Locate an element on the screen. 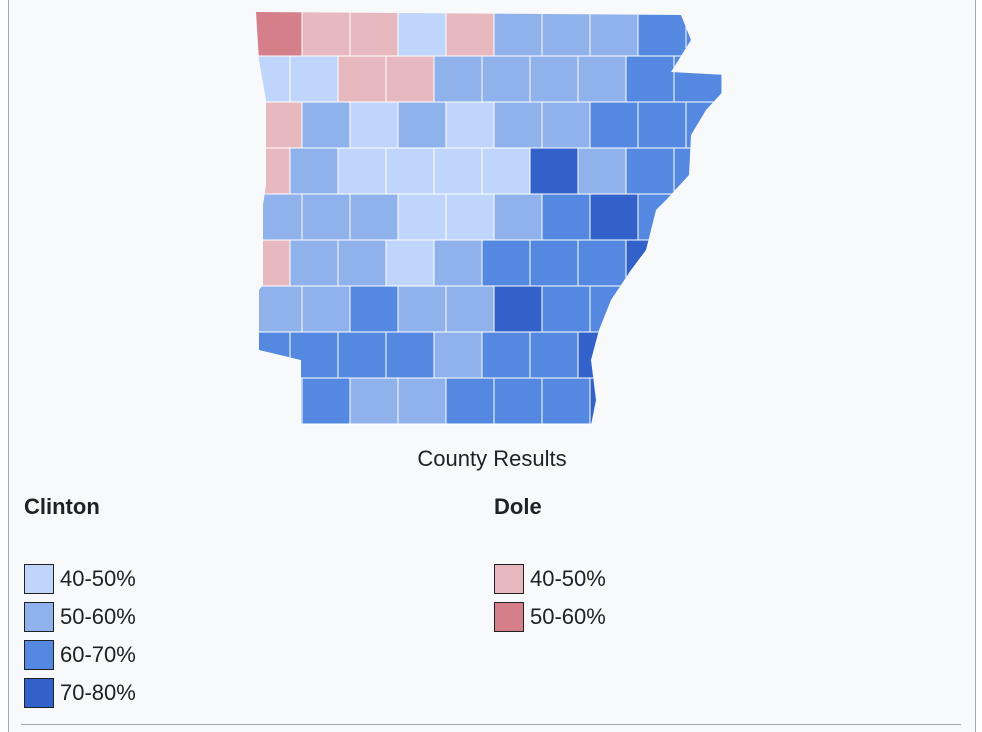  legend-item: 60-70% is located at coordinates (80, 655).